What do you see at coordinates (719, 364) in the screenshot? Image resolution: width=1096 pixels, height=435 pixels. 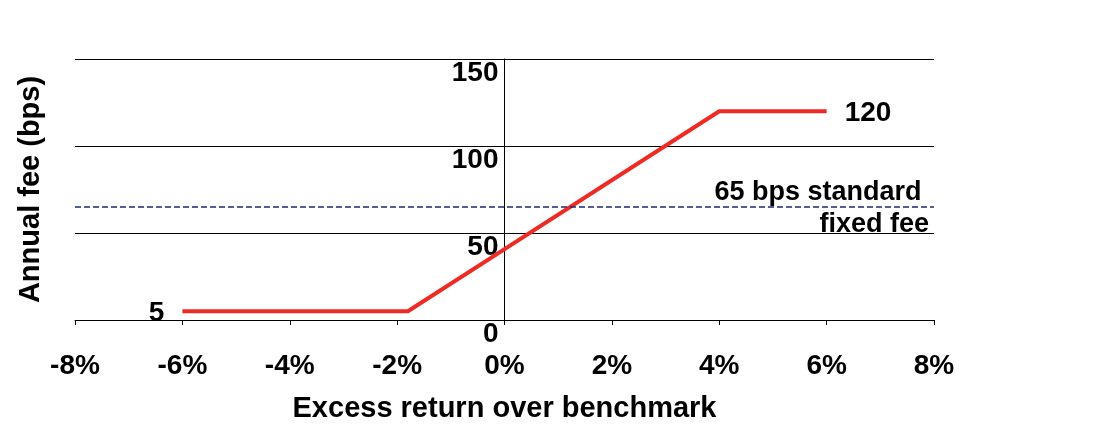 I see `x-tick-label: 4%` at bounding box center [719, 364].